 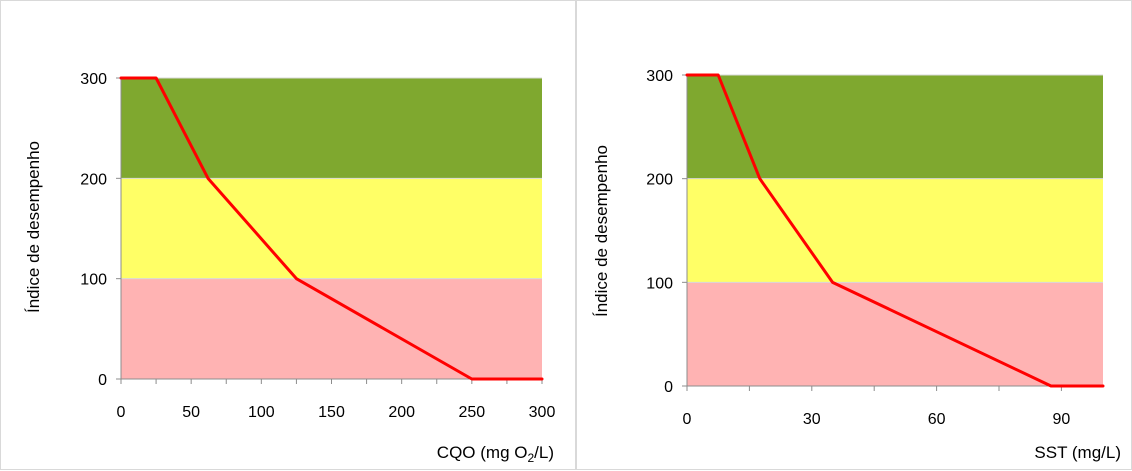 I want to click on x-tick-label: 250, so click(x=471, y=412).